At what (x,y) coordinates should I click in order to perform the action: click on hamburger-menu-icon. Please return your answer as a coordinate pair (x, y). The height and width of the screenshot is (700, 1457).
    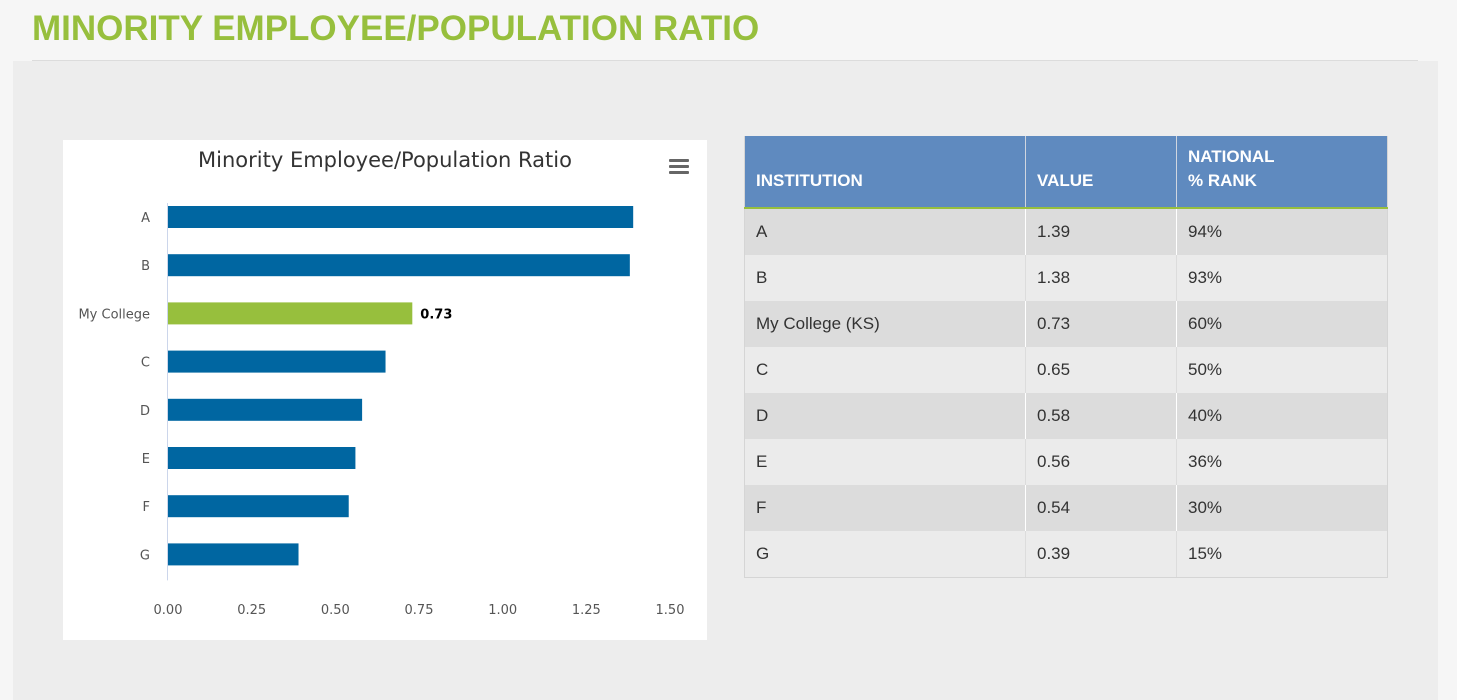
    Looking at the image, I should click on (679, 166).